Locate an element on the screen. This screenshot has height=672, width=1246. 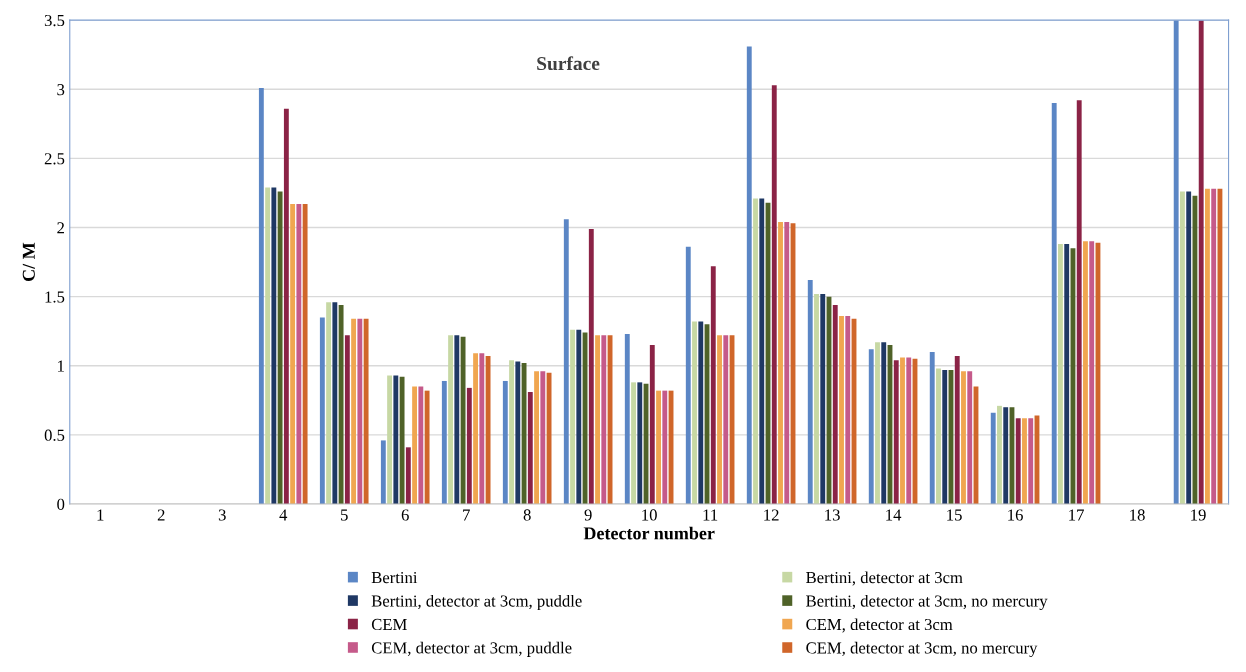
x-tick-label: 10 is located at coordinates (649, 515).